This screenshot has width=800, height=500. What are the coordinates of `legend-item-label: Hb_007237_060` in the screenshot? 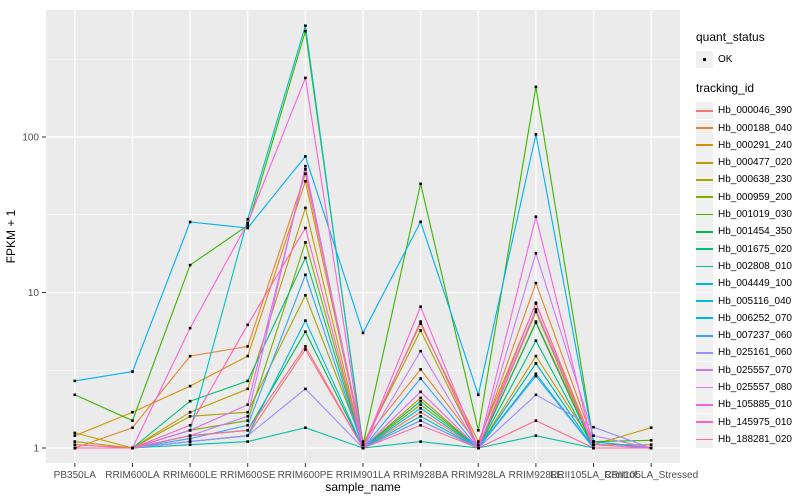 It's located at (755, 336).